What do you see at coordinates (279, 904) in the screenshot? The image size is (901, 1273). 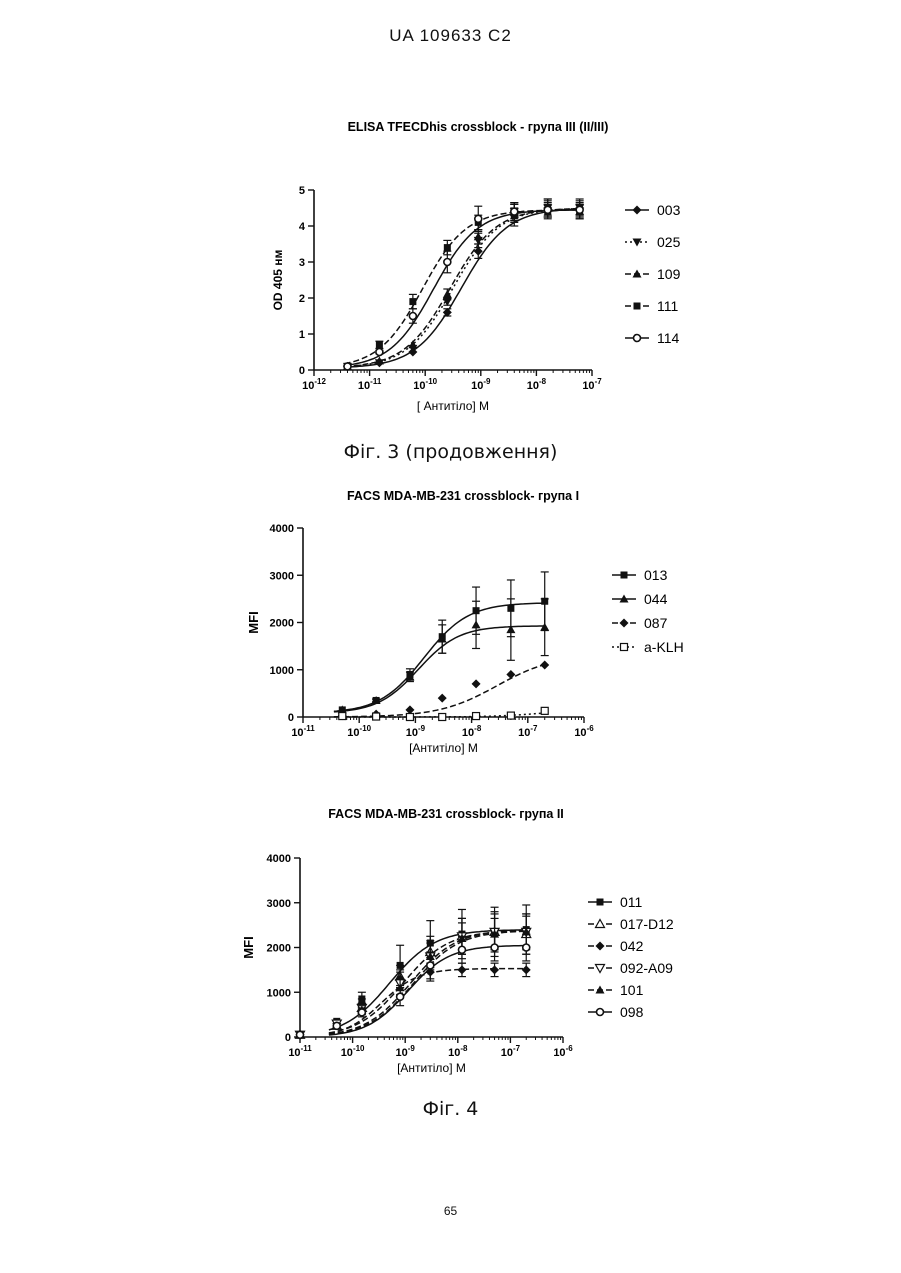 I see `y-tick-label: 3000` at bounding box center [279, 904].